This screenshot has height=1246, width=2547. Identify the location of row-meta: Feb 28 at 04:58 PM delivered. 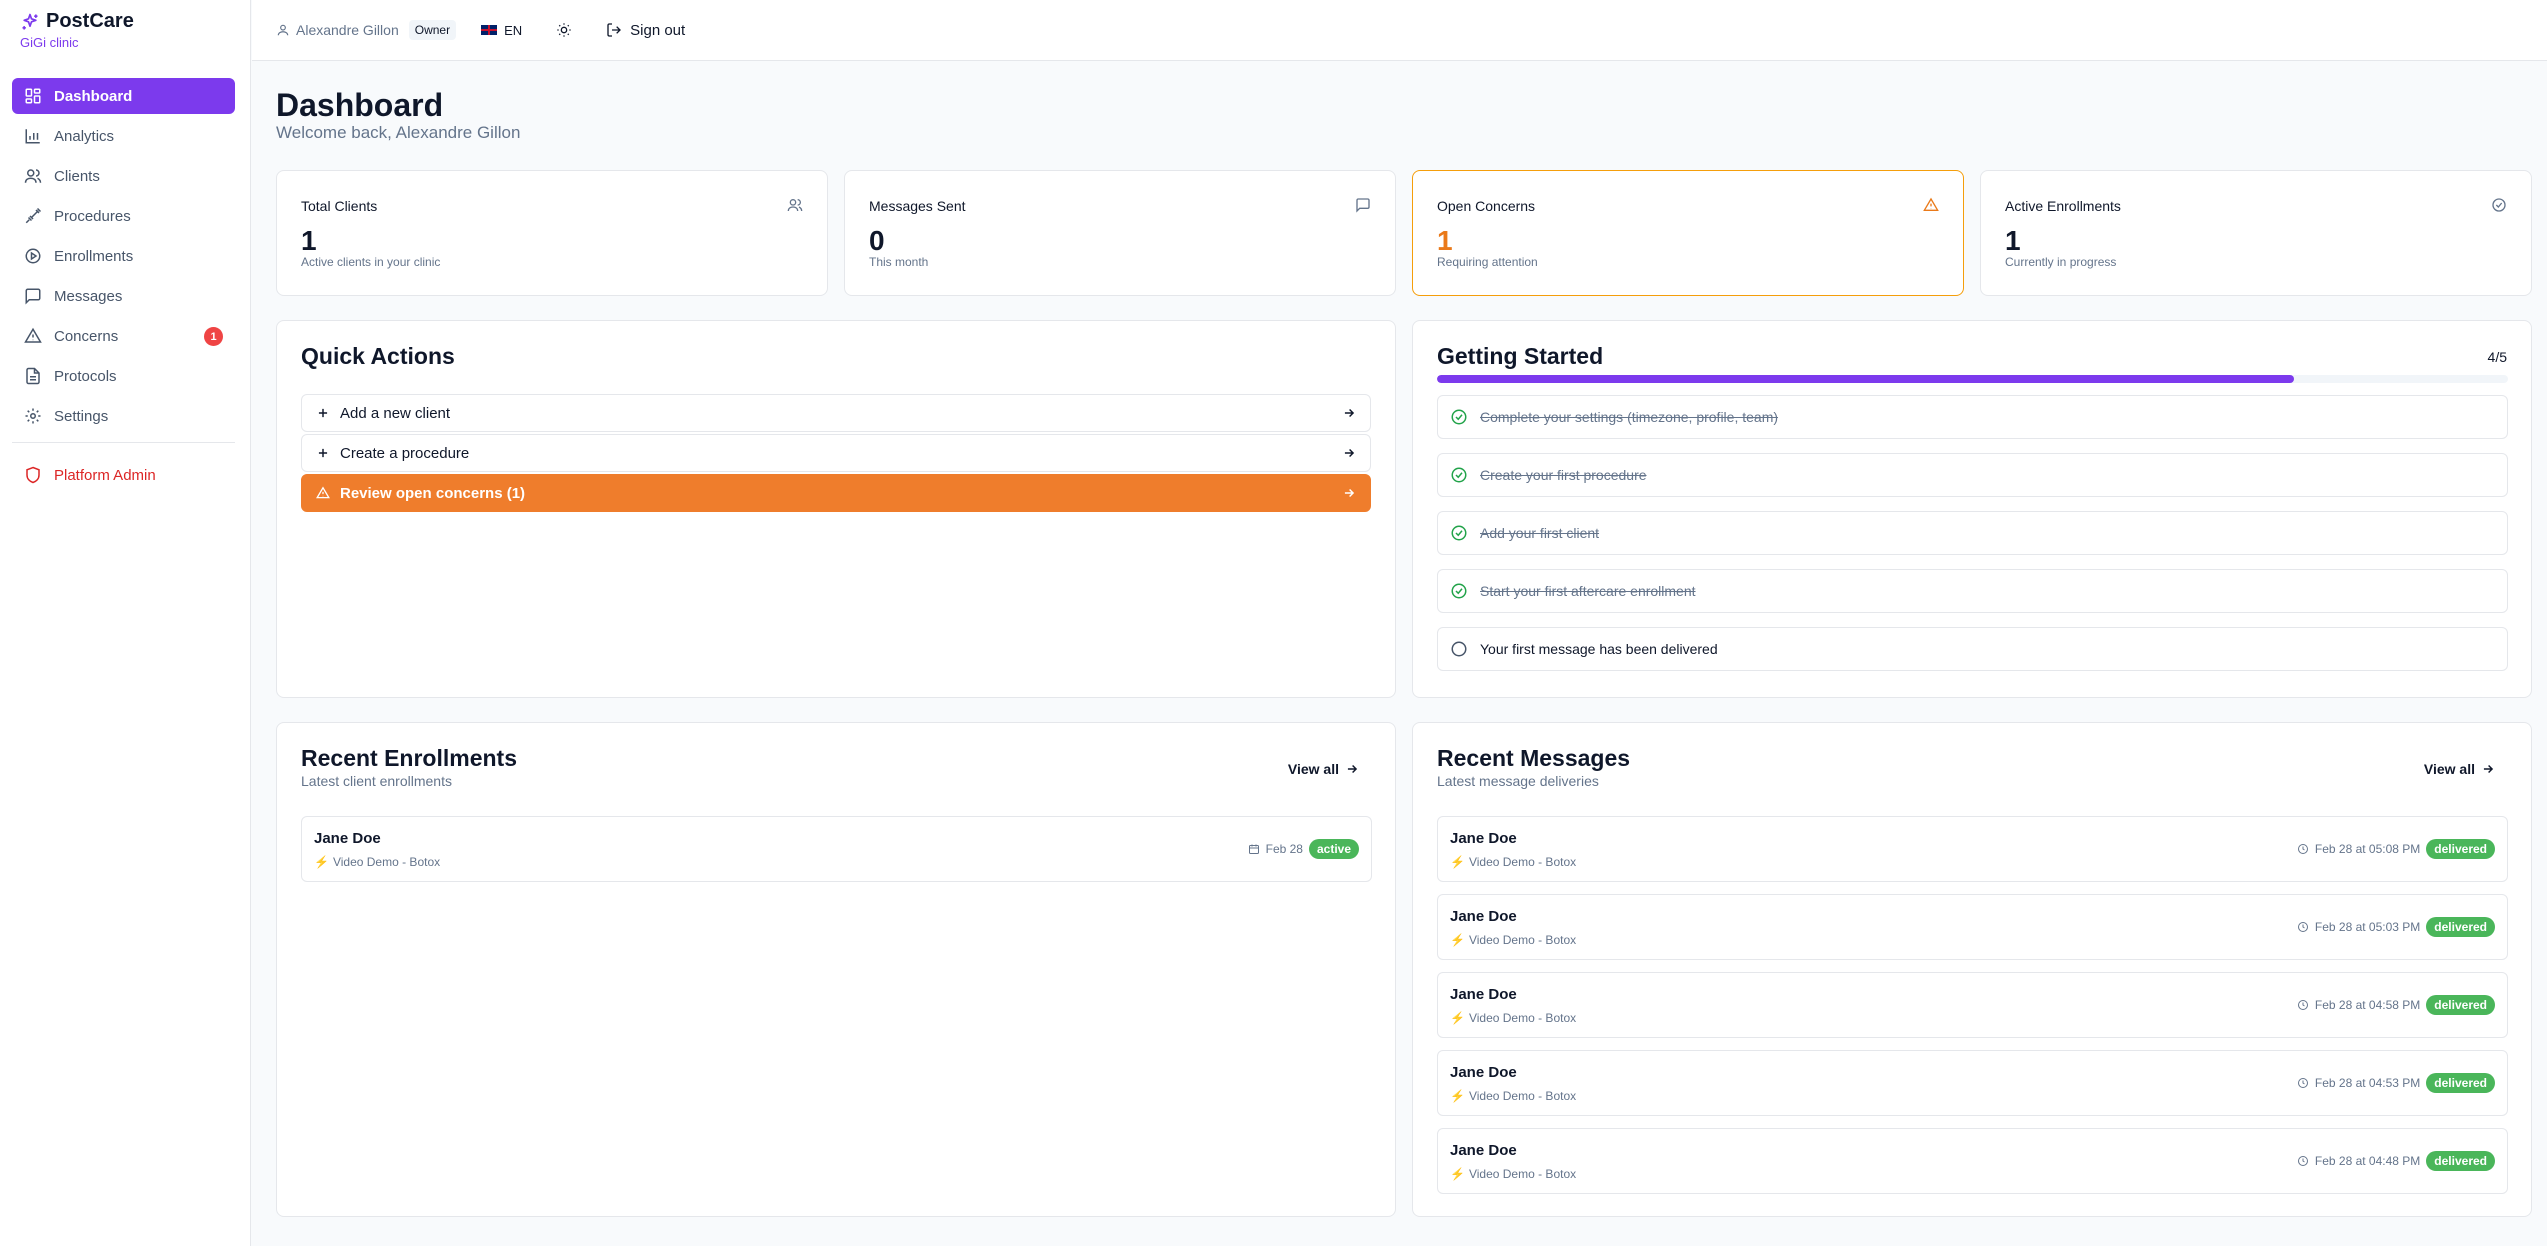
(2396, 1005).